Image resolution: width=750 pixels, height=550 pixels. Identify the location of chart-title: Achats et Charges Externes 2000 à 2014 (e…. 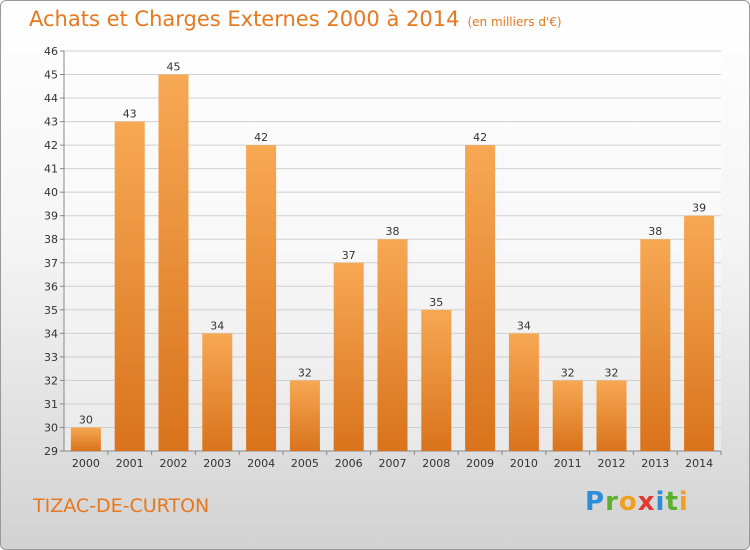
(295, 19).